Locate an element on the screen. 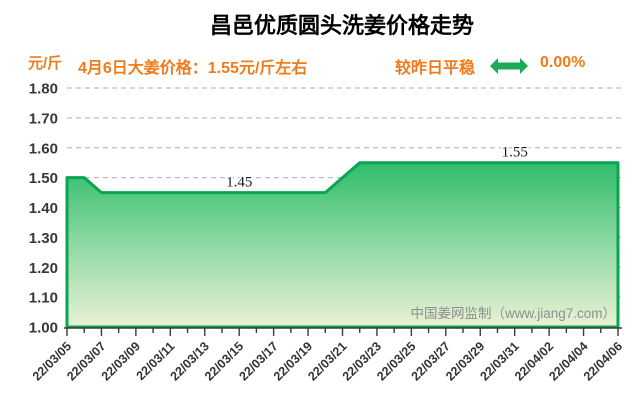  y-axis-unit-label: 元/斤 is located at coordinates (45, 63).